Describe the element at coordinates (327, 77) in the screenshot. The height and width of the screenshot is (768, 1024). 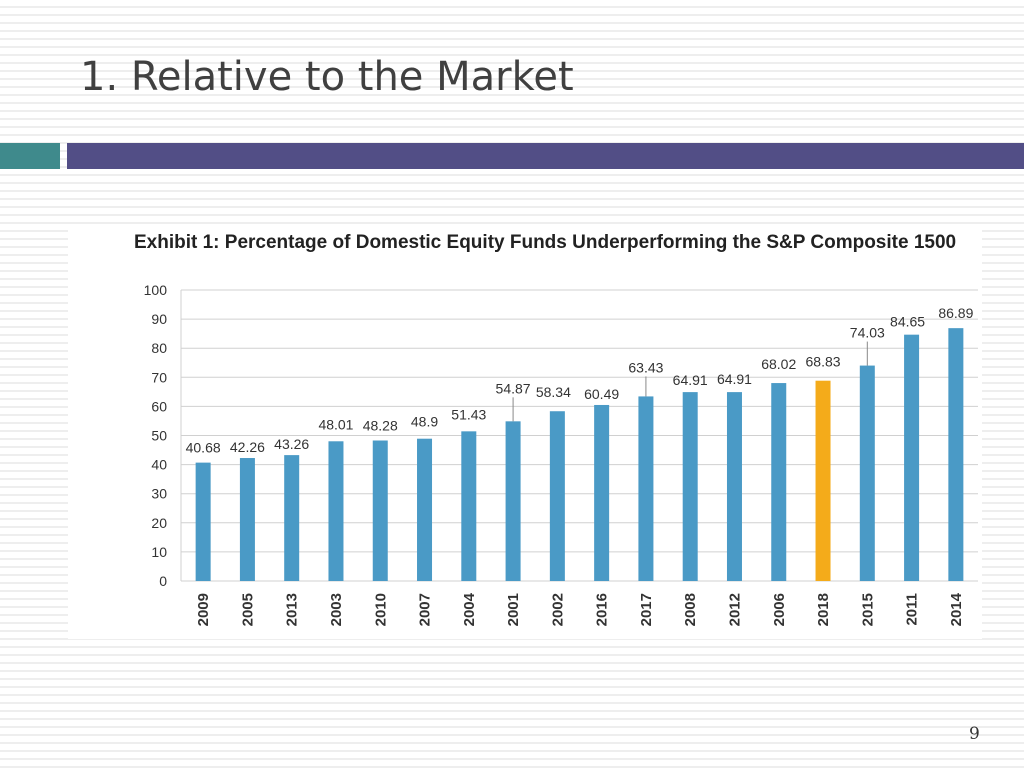
I see `slide-title: 1. Relative to the Market` at that location.